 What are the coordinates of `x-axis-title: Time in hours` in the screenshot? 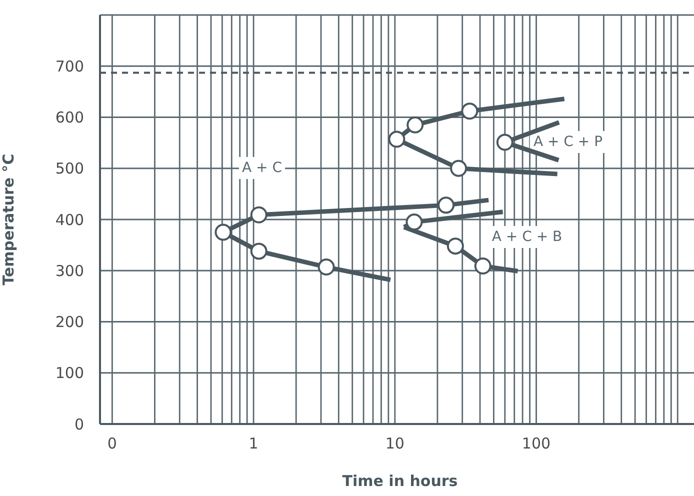 It's located at (400, 481).